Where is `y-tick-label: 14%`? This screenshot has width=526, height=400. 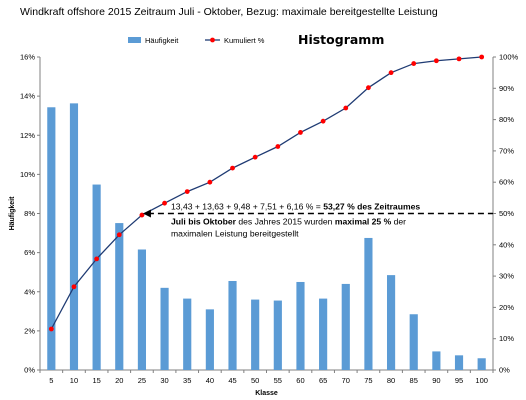 y-tick-label: 14% is located at coordinates (27, 96).